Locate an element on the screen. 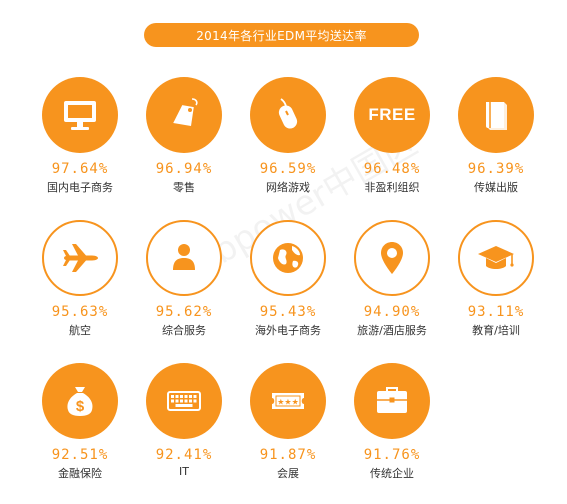  briefcase-icon is located at coordinates (392, 400).